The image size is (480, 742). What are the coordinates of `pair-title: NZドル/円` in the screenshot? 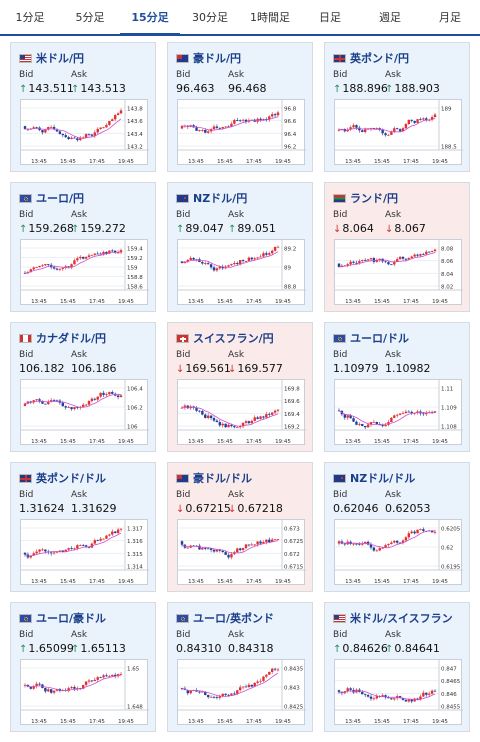 It's located at (211, 198).